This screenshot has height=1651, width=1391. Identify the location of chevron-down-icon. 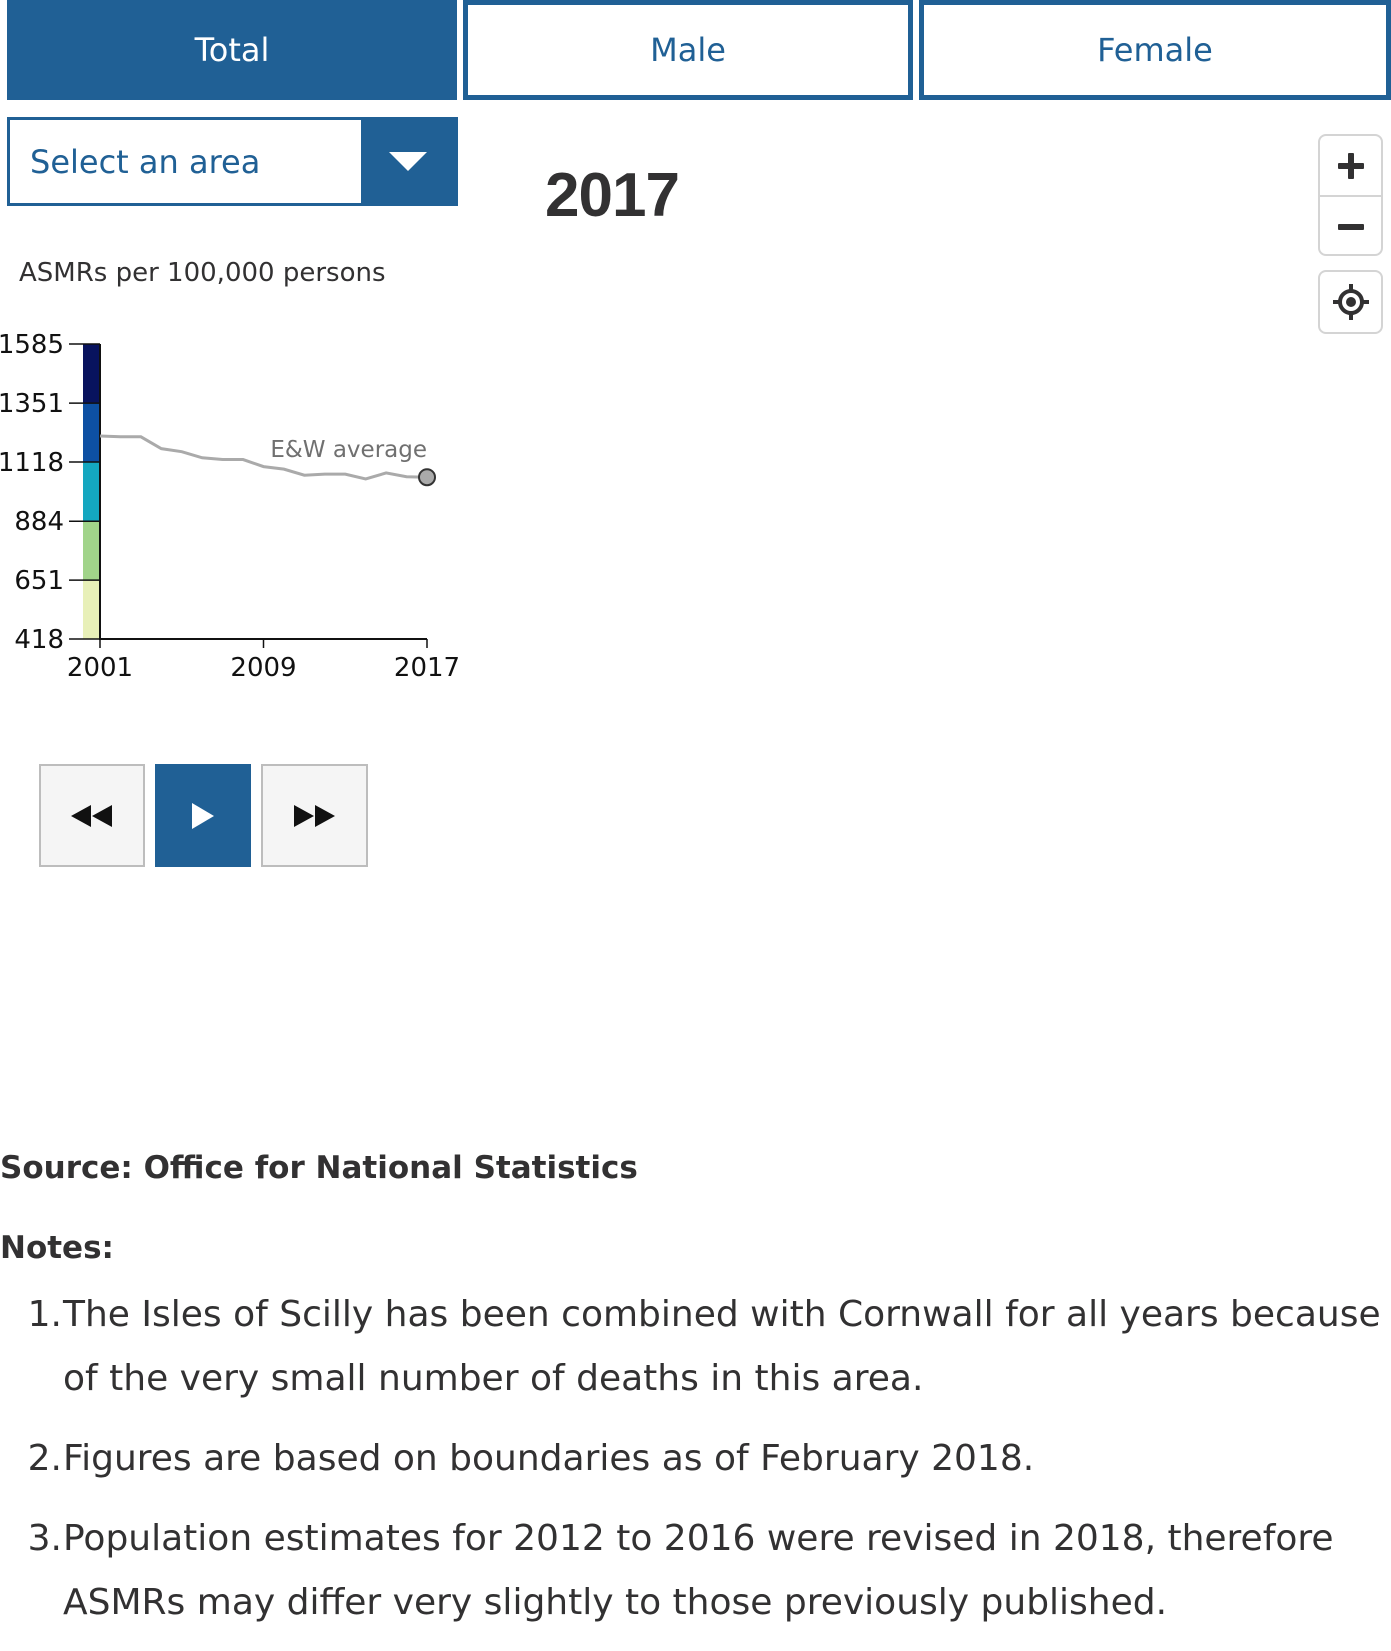
(408, 161).